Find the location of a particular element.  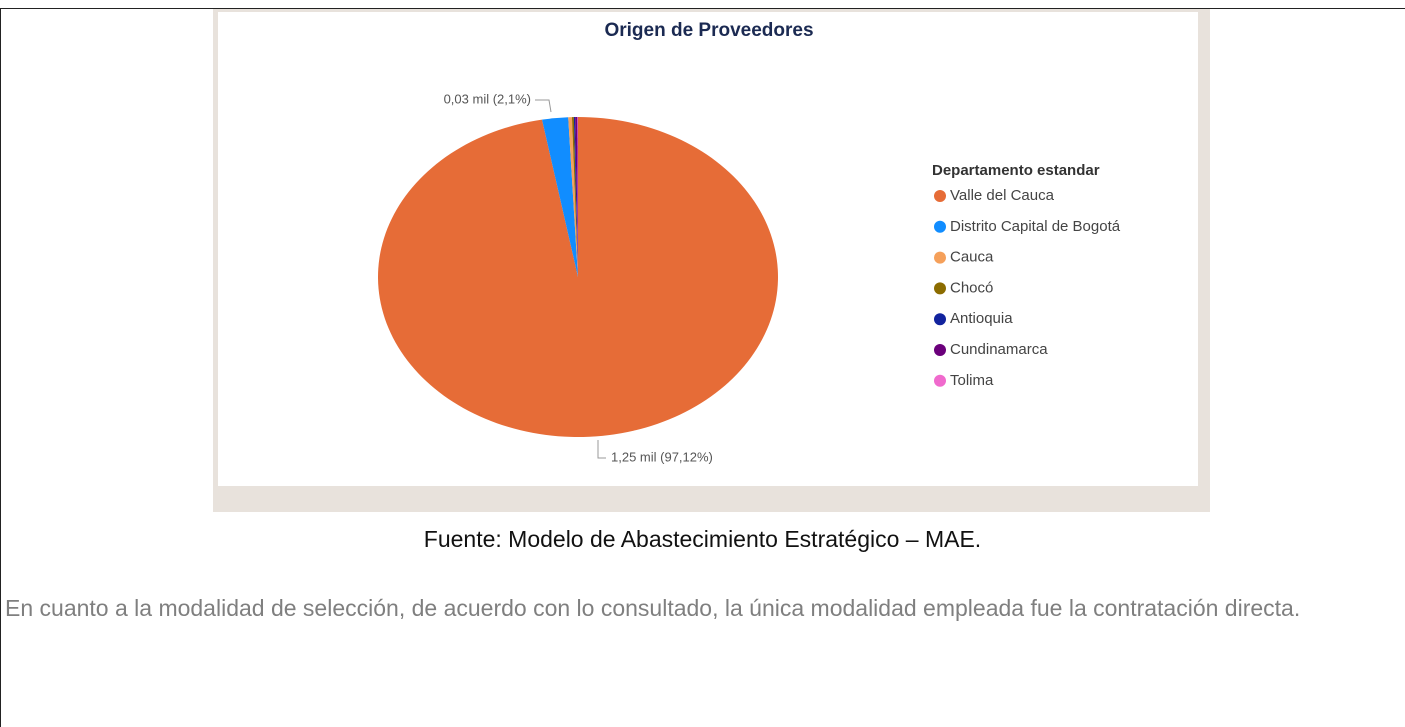

legend-label: Tolima is located at coordinates (972, 380).